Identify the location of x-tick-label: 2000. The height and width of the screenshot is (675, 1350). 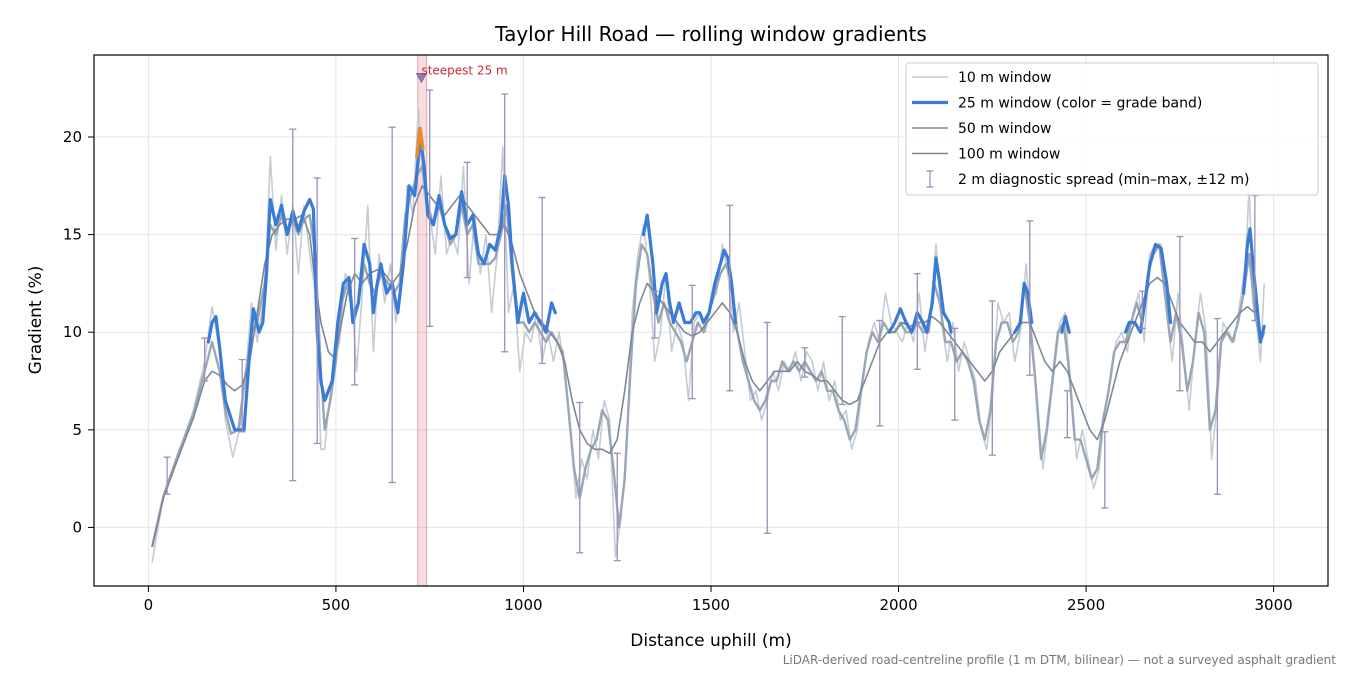
(898, 605).